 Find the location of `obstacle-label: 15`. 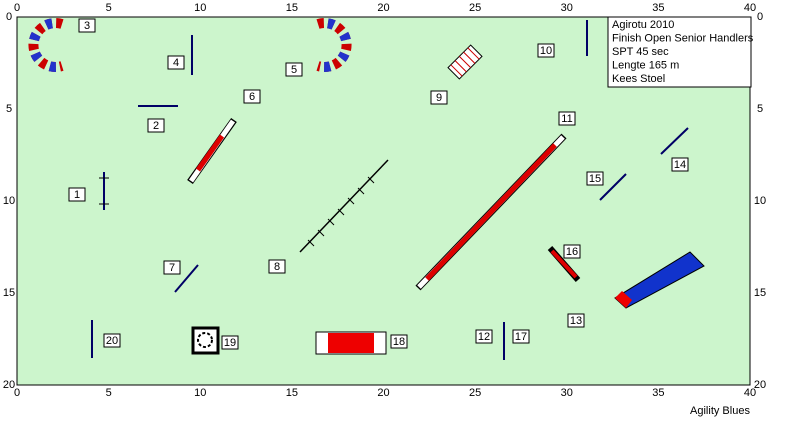

obstacle-label: 15 is located at coordinates (595, 178).